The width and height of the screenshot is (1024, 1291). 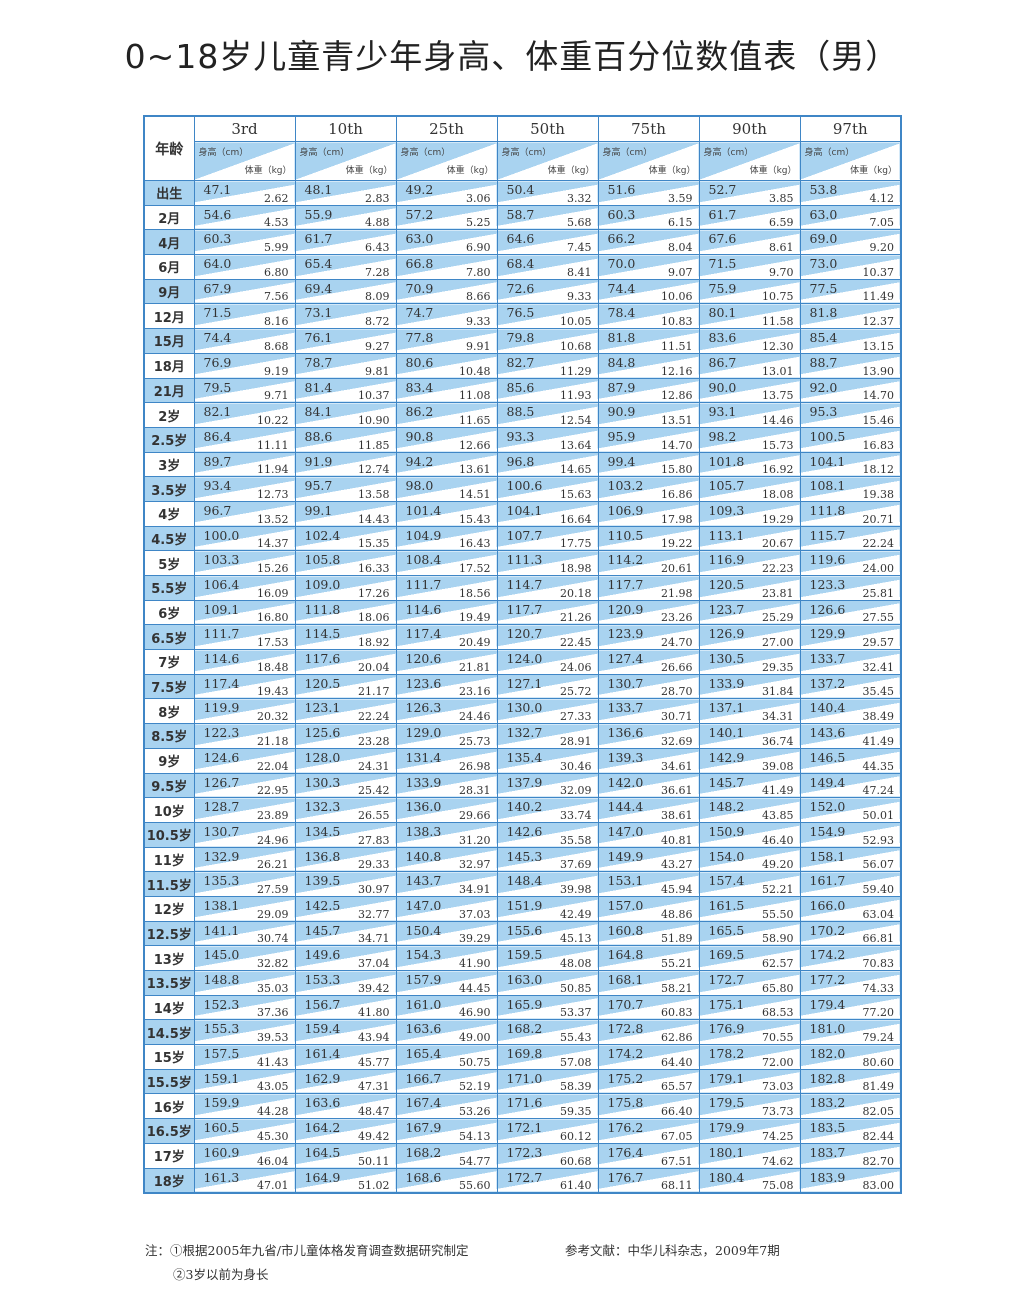 I want to click on weight-value: 35.03, so click(x=273, y=988).